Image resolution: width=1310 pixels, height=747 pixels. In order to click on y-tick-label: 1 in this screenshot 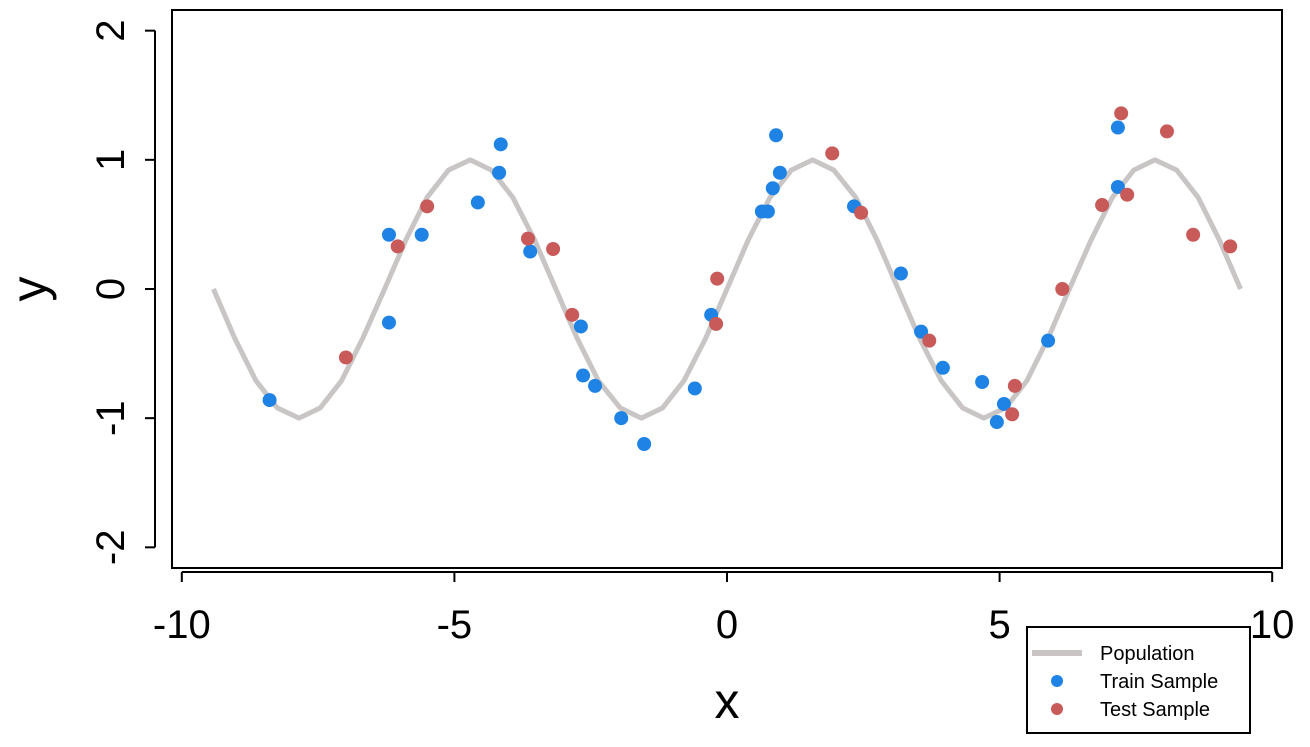, I will do `click(111, 160)`.